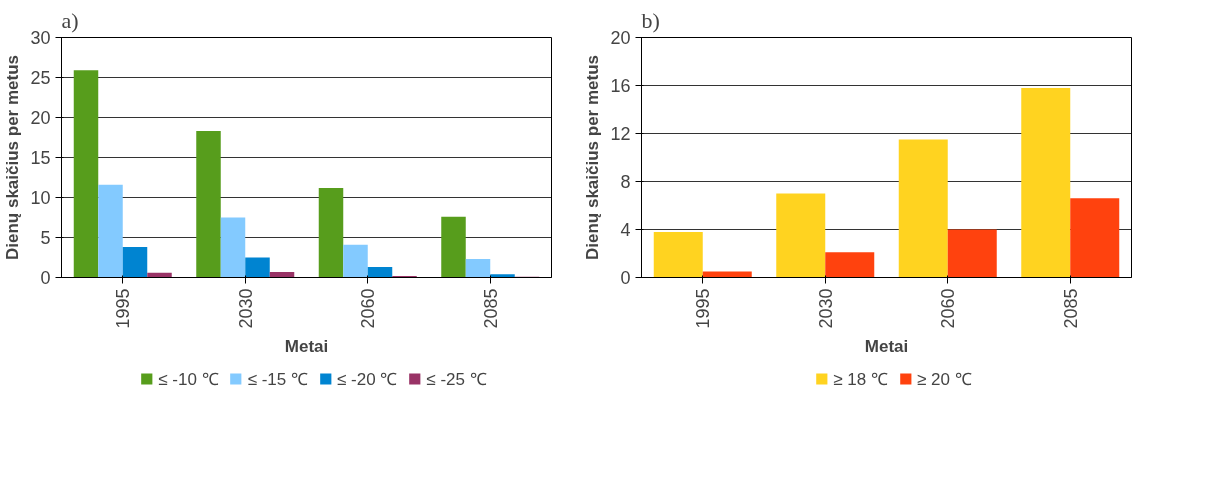 This screenshot has width=1210, height=499. I want to click on legend-label: ≤ -20 ℃, so click(367, 379).